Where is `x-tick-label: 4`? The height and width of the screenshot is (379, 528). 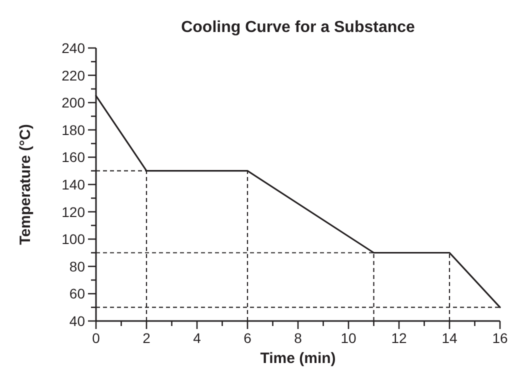
x-tick-label: 4 is located at coordinates (197, 338).